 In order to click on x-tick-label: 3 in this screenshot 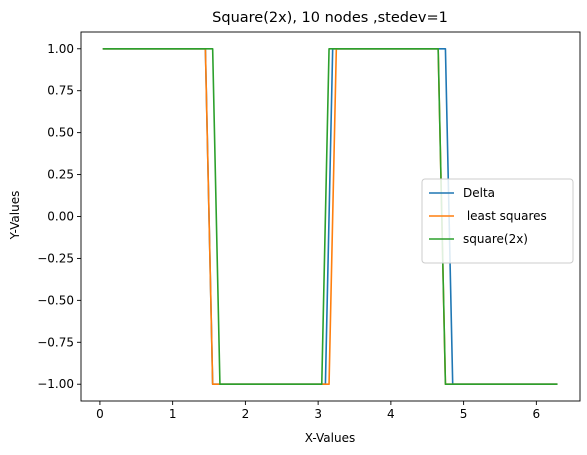, I will do `click(318, 414)`.